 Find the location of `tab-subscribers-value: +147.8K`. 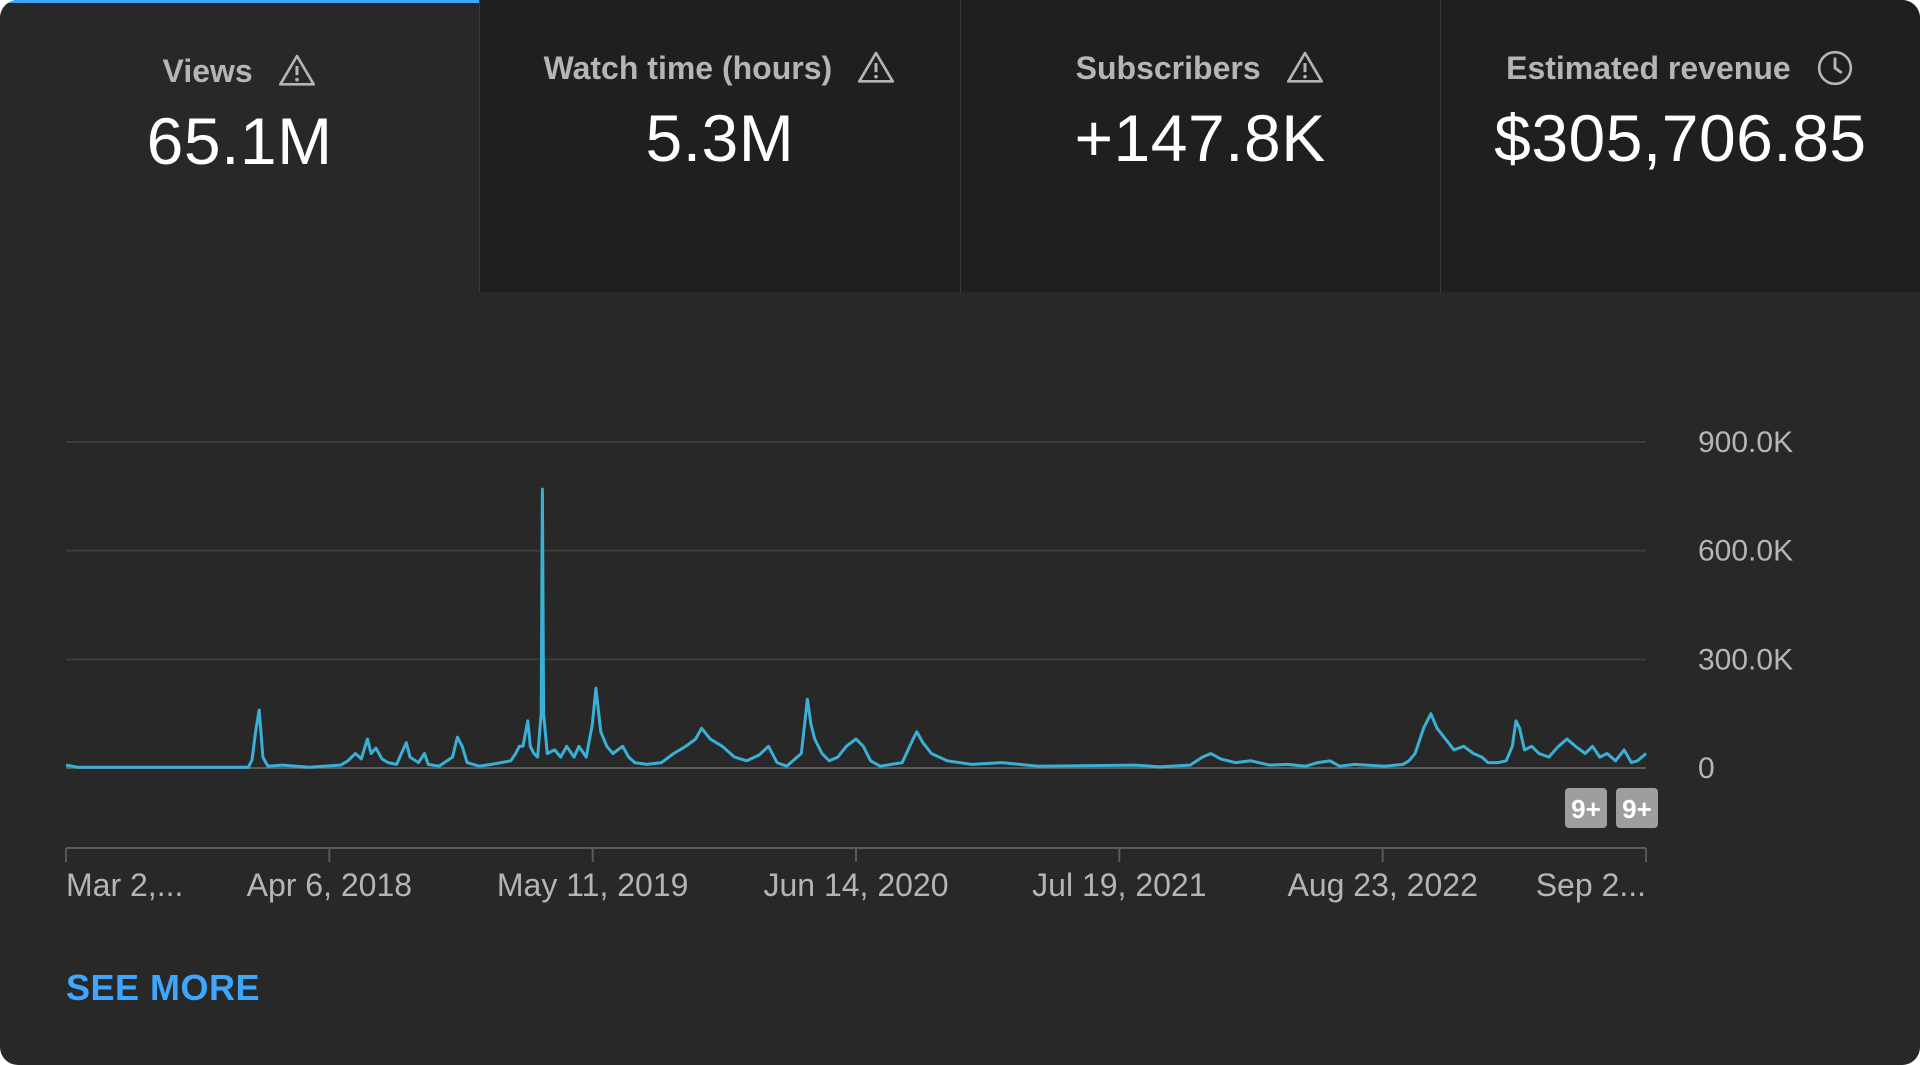

tab-subscribers-value: +147.8K is located at coordinates (1200, 138).